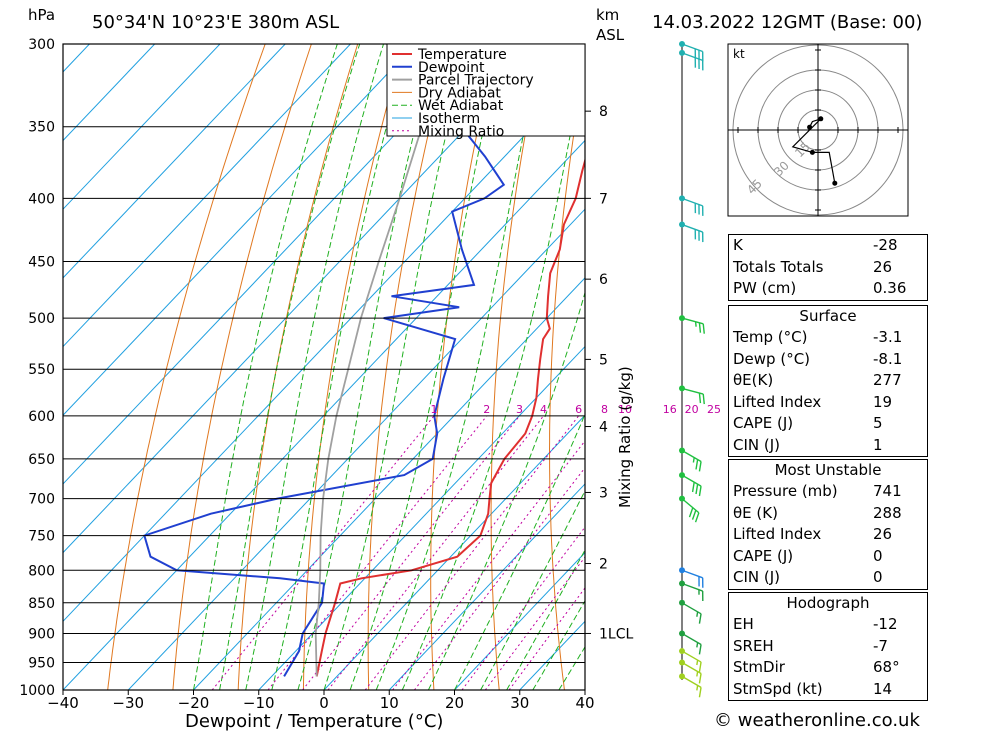 The image size is (1000, 733). I want to click on index-row: StmSpd (kt) 14, so click(813, 688).